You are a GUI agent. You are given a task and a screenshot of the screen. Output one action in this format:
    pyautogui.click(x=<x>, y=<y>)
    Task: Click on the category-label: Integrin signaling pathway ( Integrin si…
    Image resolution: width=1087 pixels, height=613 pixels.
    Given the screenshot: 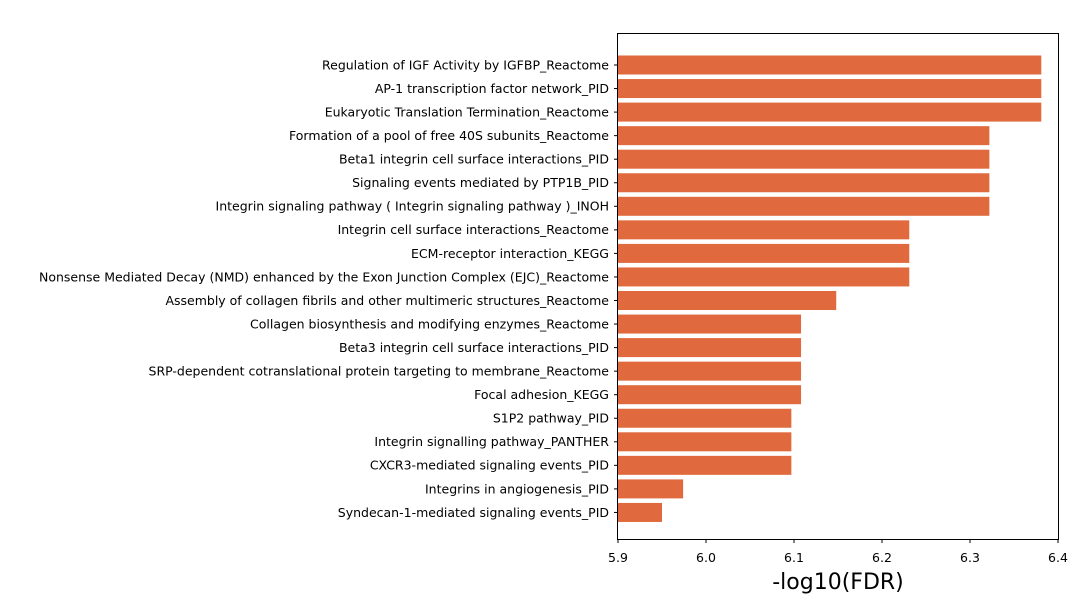 What is the action you would take?
    pyautogui.click(x=412, y=206)
    